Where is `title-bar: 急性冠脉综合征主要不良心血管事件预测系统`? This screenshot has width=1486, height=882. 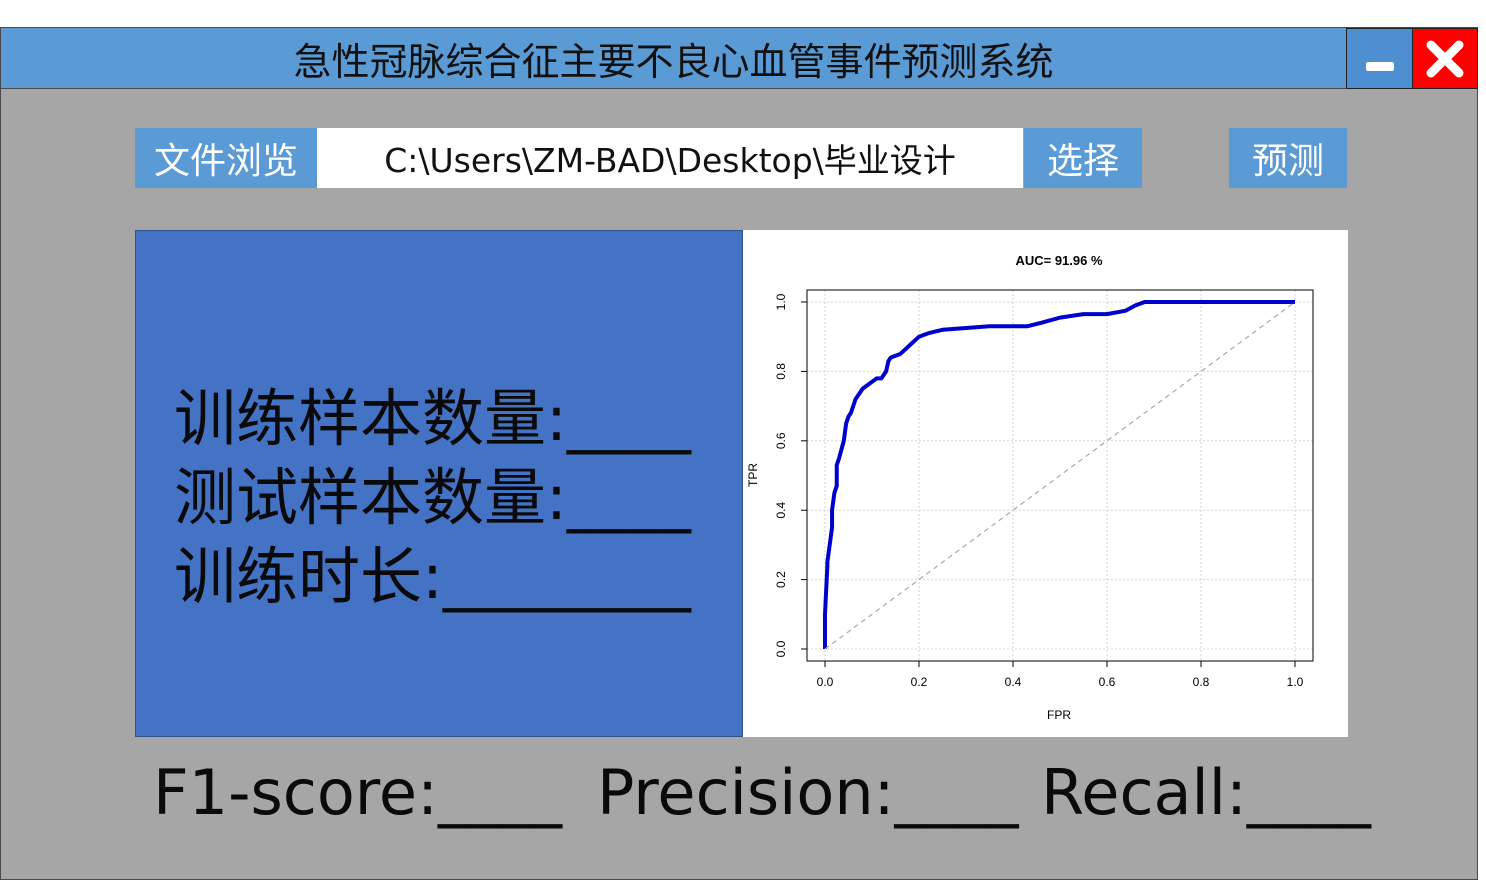
title-bar: 急性冠脉综合征主要不良心血管事件预测系统 is located at coordinates (673, 58).